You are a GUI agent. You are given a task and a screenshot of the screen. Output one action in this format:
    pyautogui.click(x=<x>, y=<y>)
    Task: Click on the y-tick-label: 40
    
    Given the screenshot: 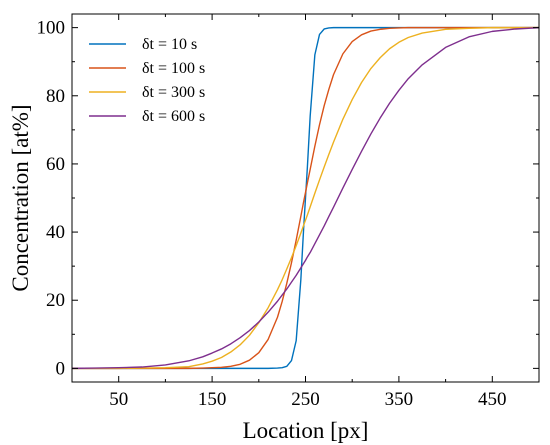 What is the action you would take?
    pyautogui.click(x=55, y=232)
    